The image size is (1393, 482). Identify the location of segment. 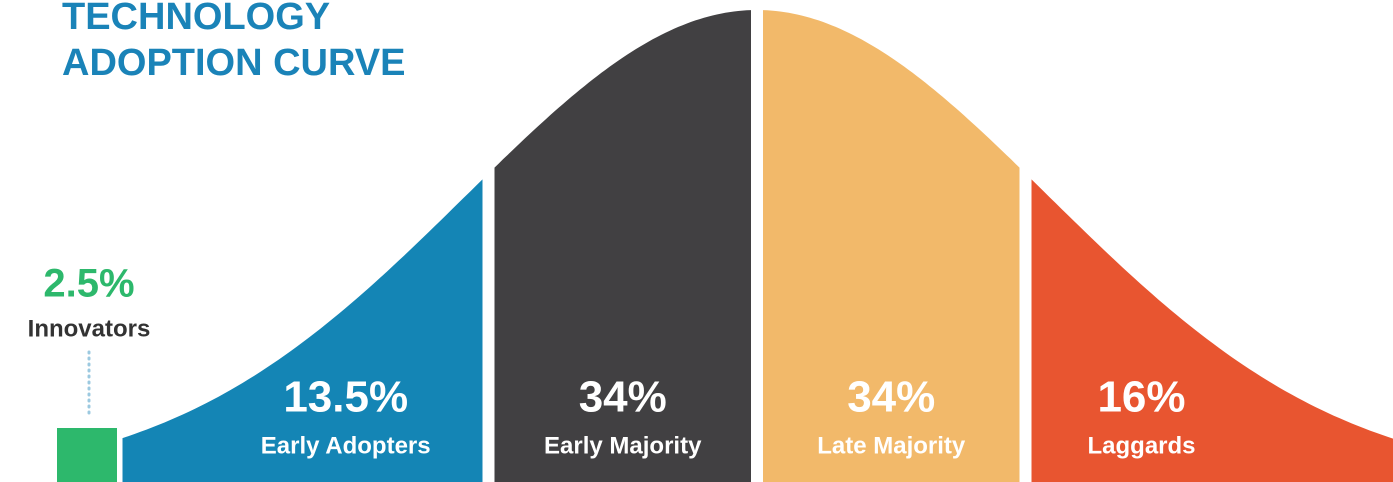
(87, 455).